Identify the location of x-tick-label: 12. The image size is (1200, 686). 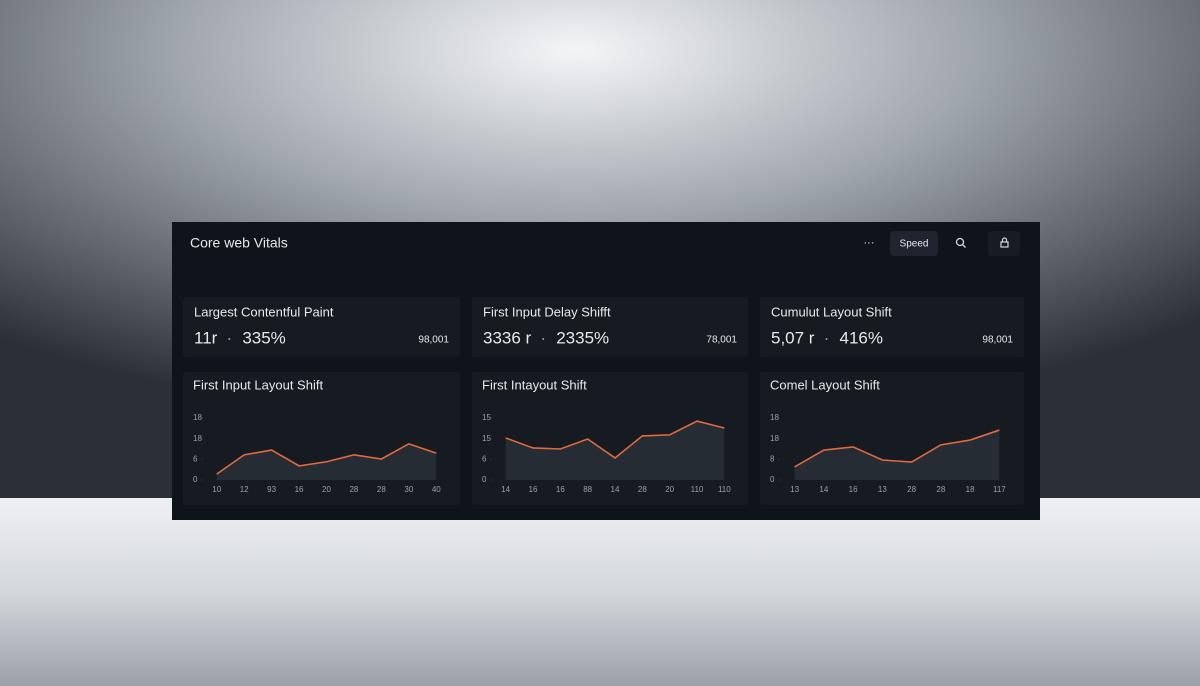
(244, 489).